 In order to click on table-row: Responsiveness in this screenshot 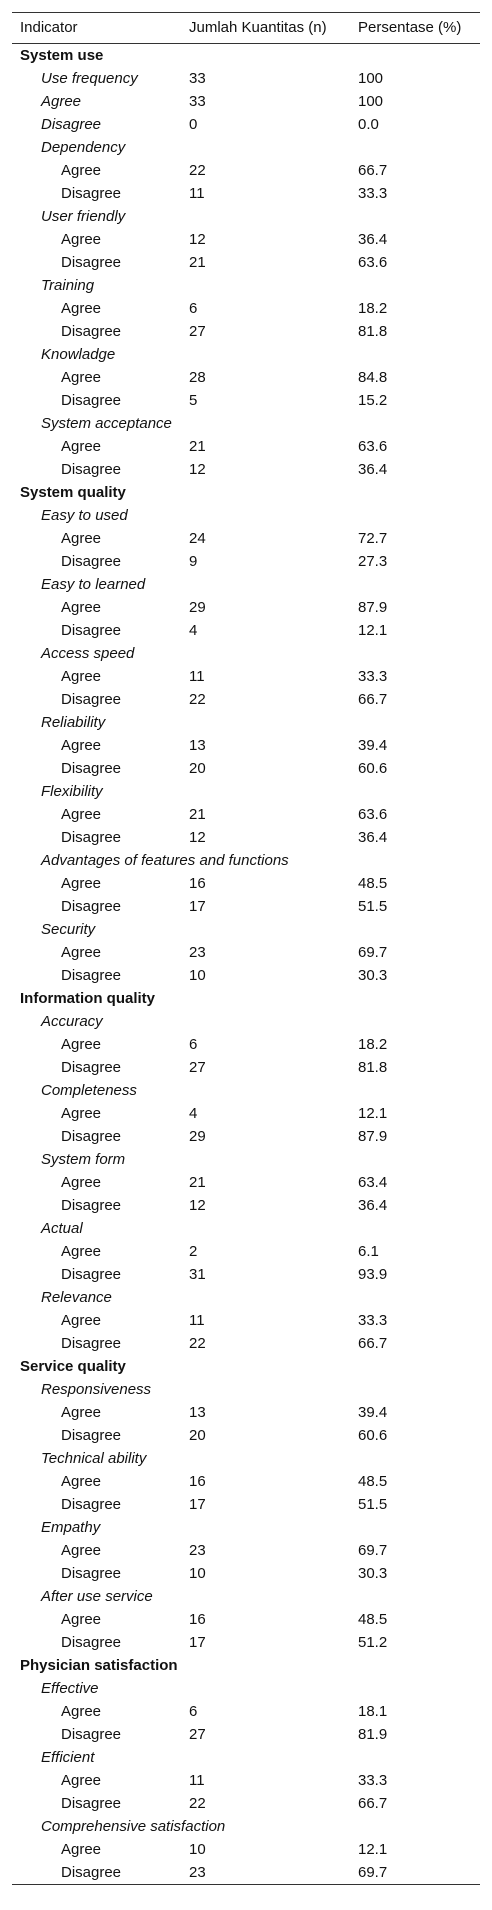, I will do `click(246, 1389)`.